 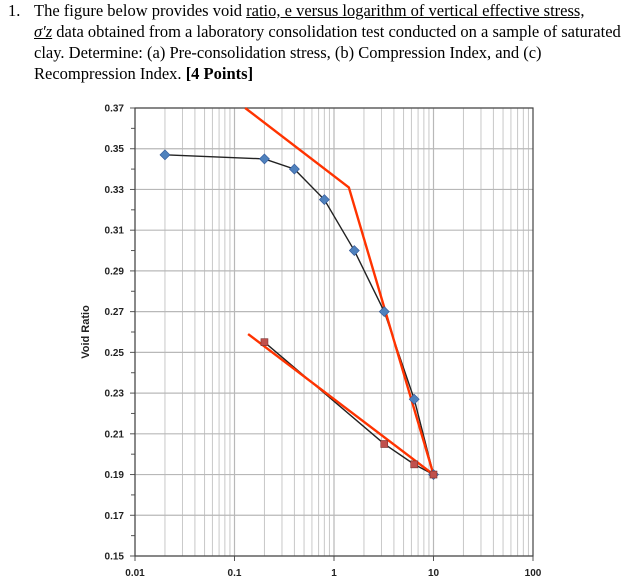 What do you see at coordinates (140, 10) in the screenshot?
I see `question-text-part: The figure below provides void` at bounding box center [140, 10].